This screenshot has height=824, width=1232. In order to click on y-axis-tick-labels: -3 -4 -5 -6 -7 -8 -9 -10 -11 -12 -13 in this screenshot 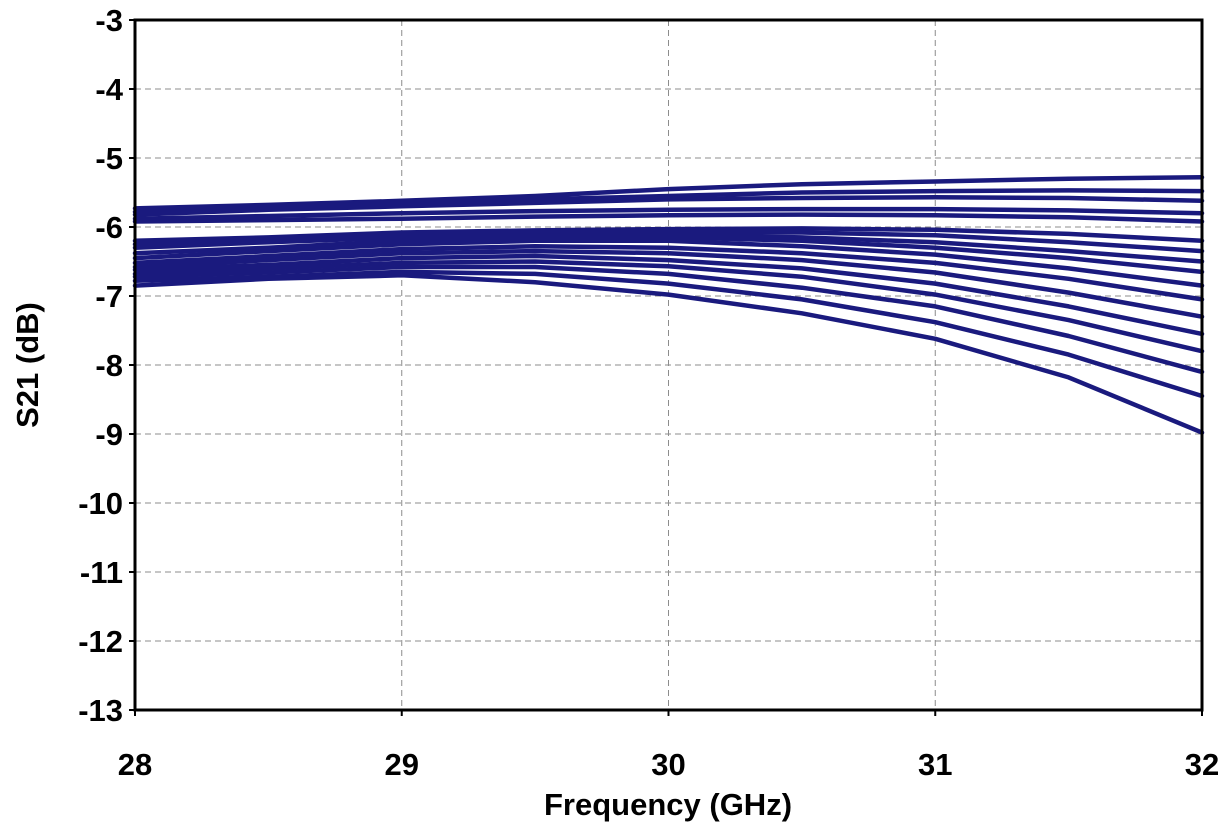, I will do `click(101, 365)`.